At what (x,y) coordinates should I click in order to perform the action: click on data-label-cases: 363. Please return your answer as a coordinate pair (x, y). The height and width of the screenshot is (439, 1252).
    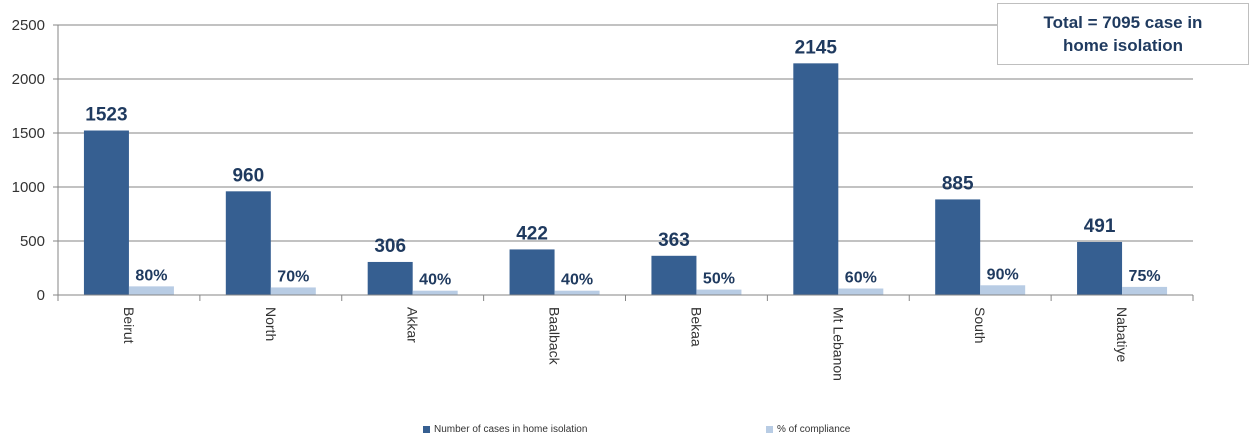
    Looking at the image, I should click on (674, 240).